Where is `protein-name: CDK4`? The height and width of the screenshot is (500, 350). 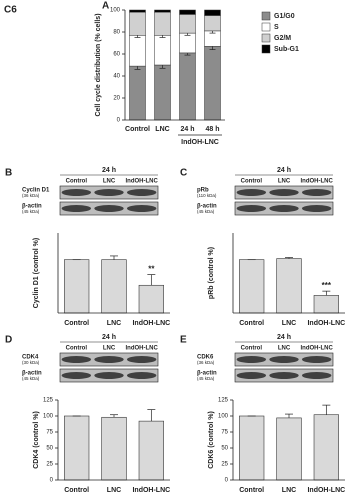
protein-name: CDK4 is located at coordinates (30, 358).